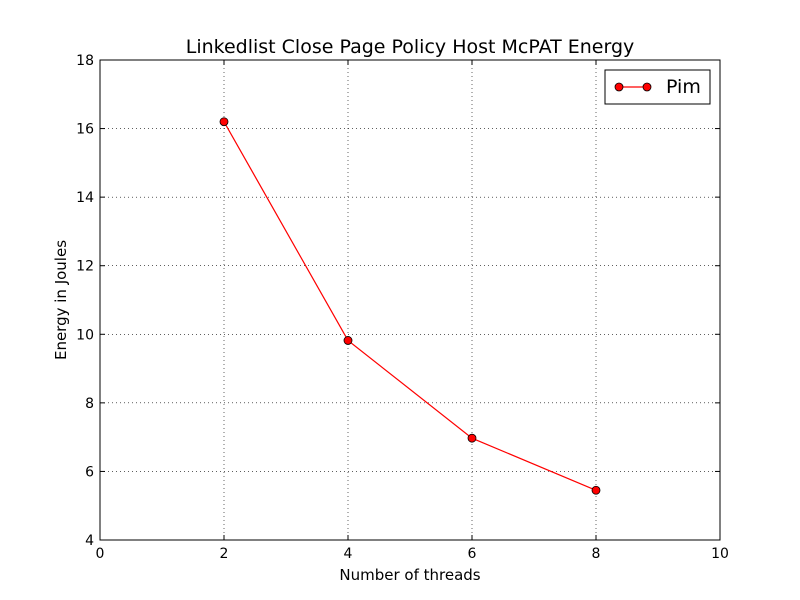 The height and width of the screenshot is (600, 800). What do you see at coordinates (89, 541) in the screenshot?
I see `y-tick-label: 4` at bounding box center [89, 541].